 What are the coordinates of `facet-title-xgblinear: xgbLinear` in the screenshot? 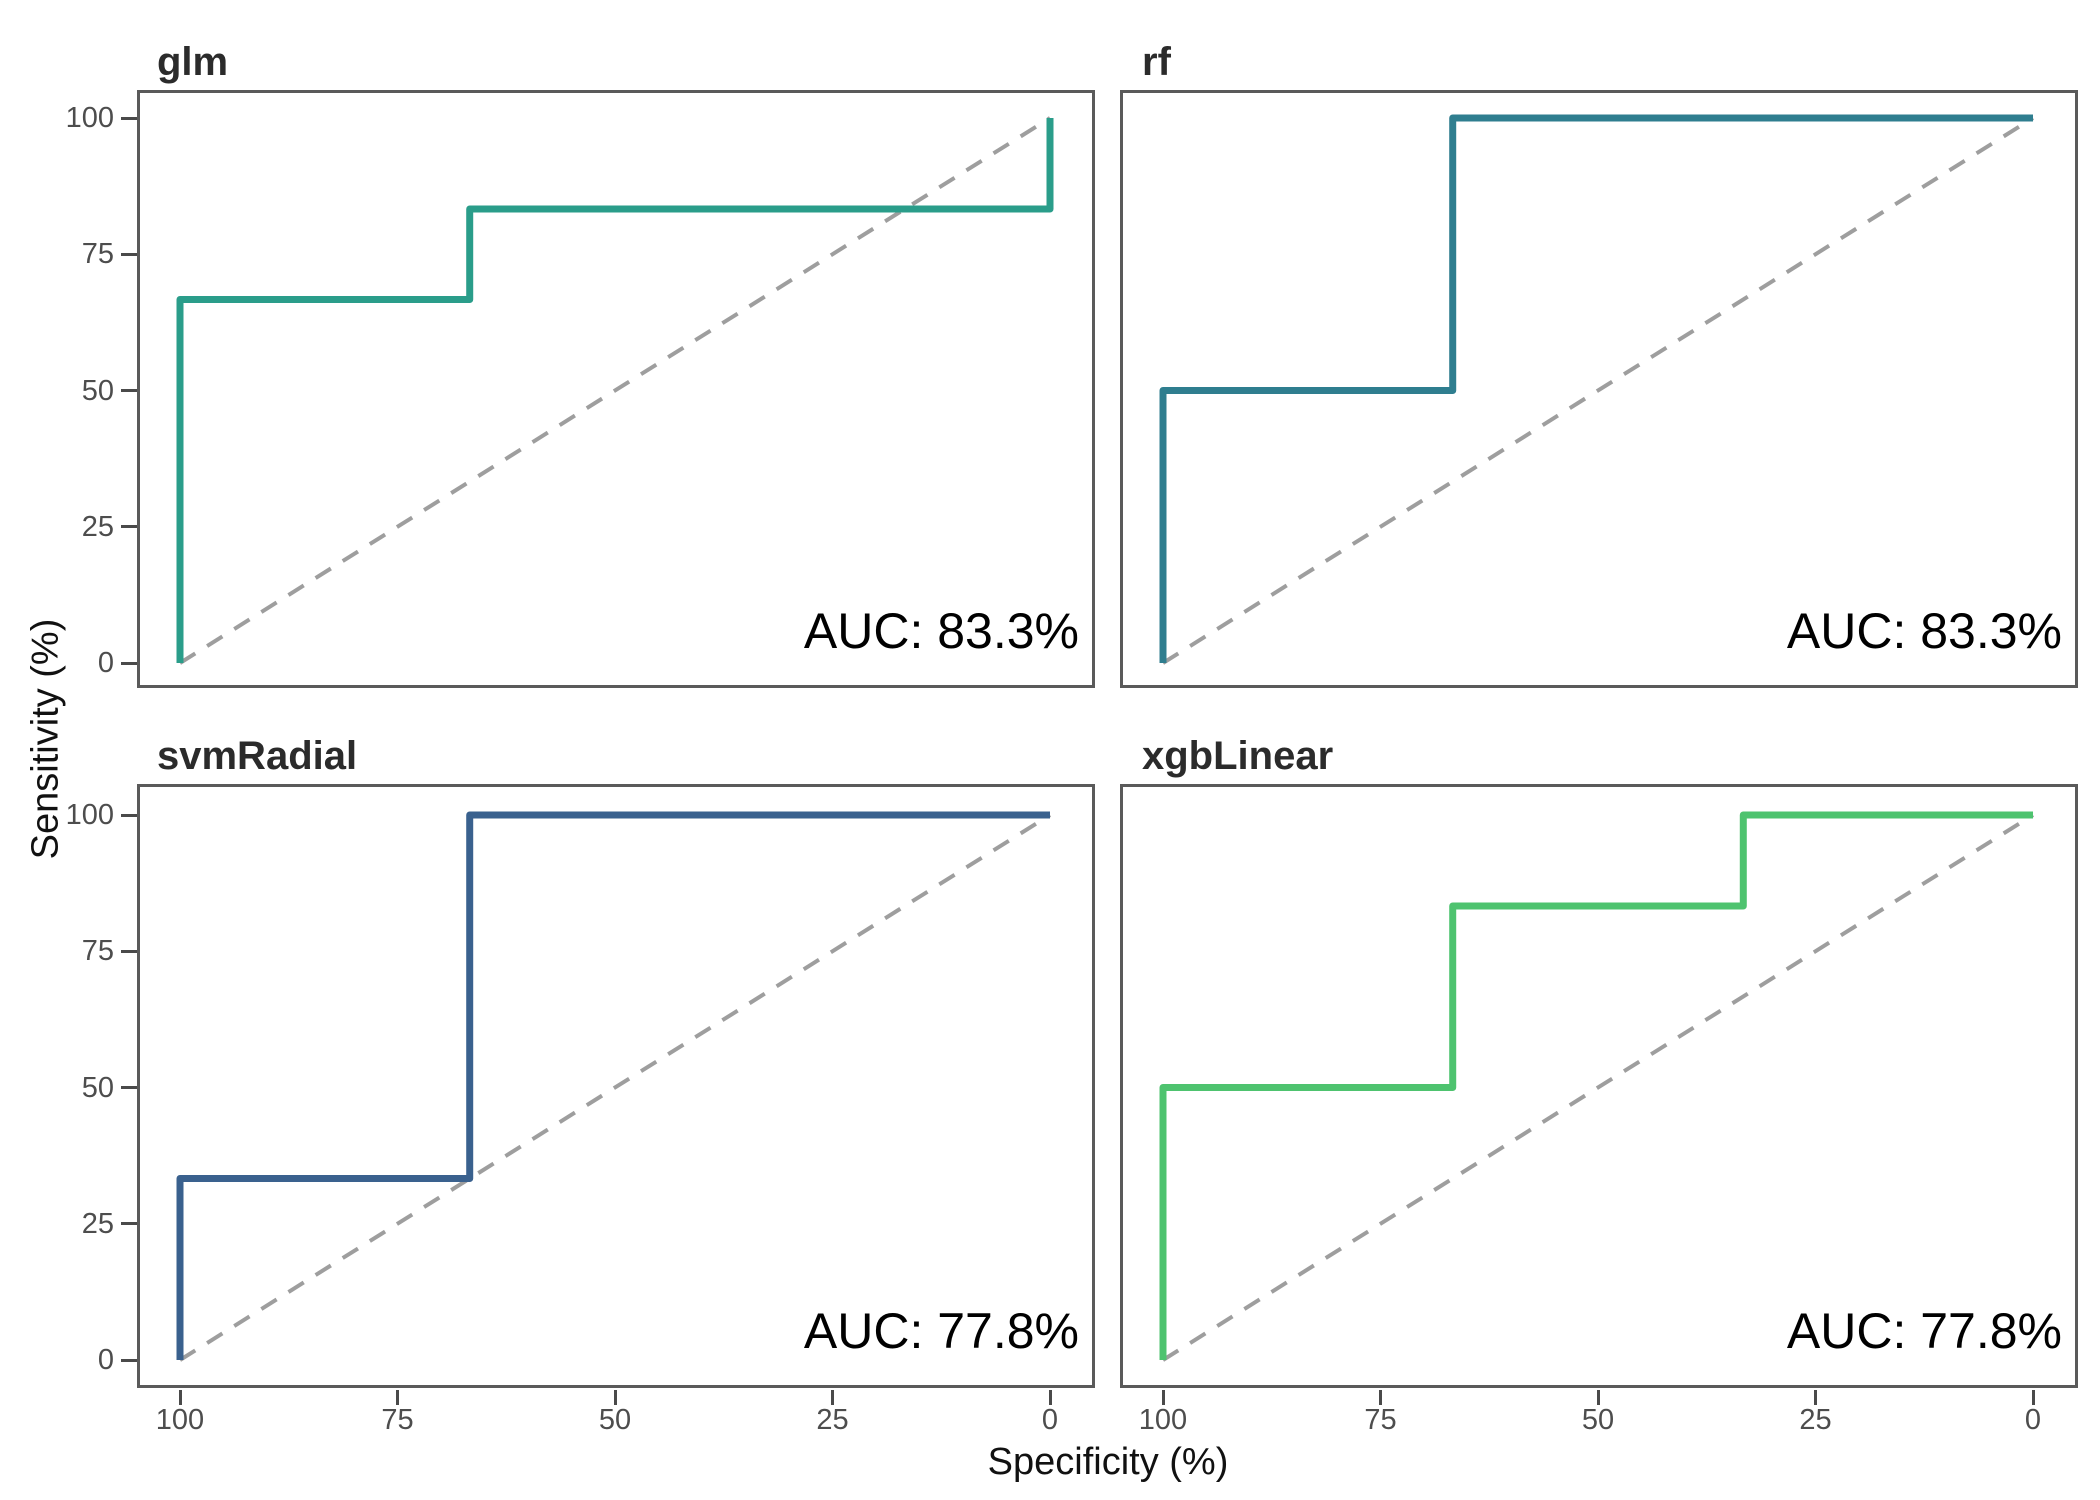 It's located at (1238, 756).